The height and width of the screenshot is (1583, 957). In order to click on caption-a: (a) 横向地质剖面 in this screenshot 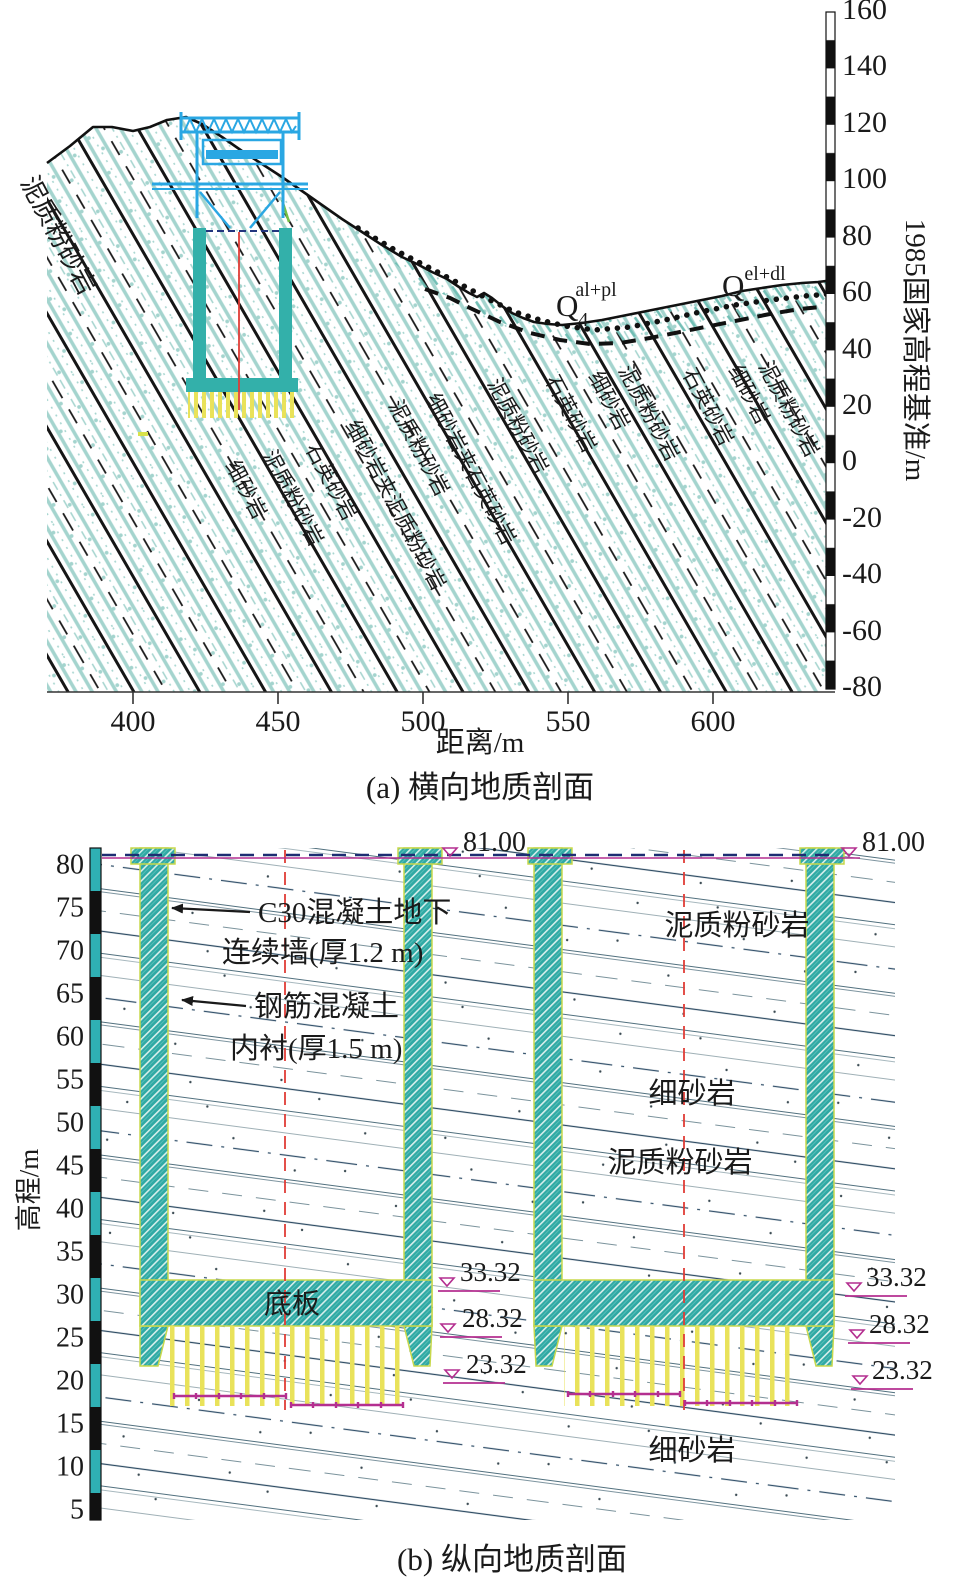, I will do `click(480, 787)`.